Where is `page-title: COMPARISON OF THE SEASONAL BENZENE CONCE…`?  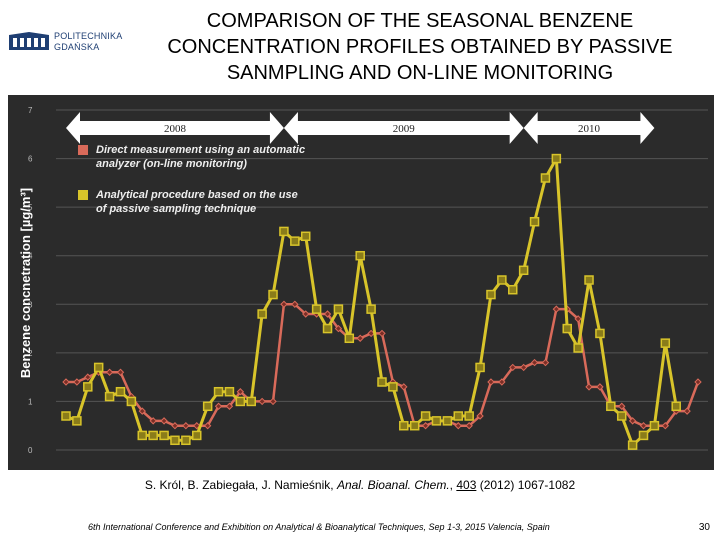
page-title: COMPARISON OF THE SEASONAL BENZENE CONCE… is located at coordinates (420, 47).